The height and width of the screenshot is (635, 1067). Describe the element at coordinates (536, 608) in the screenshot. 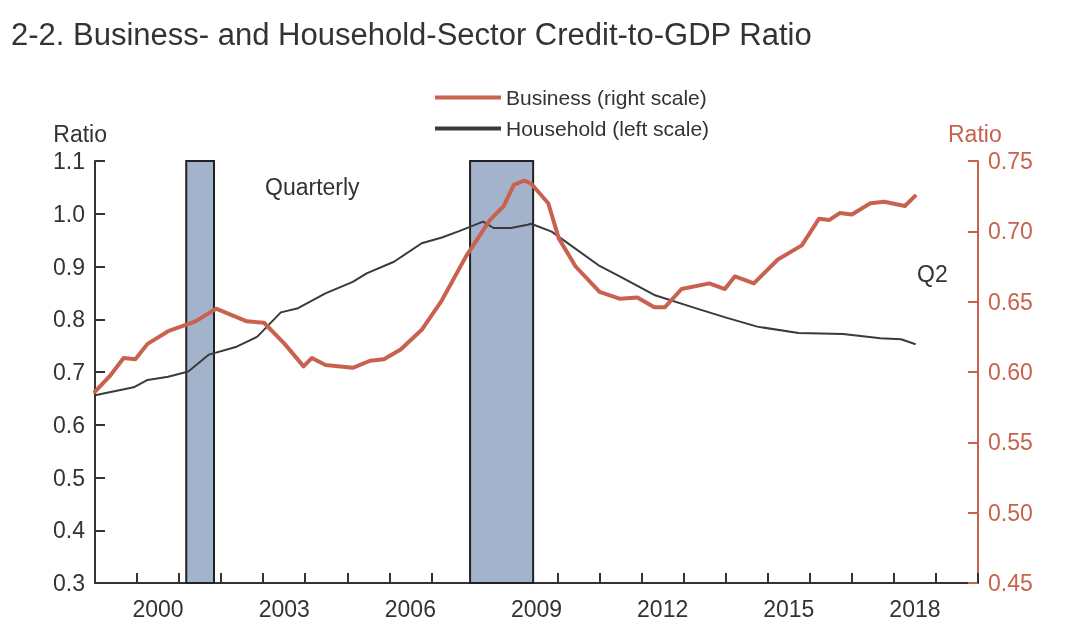

I see `x-tick-label: 2009` at that location.